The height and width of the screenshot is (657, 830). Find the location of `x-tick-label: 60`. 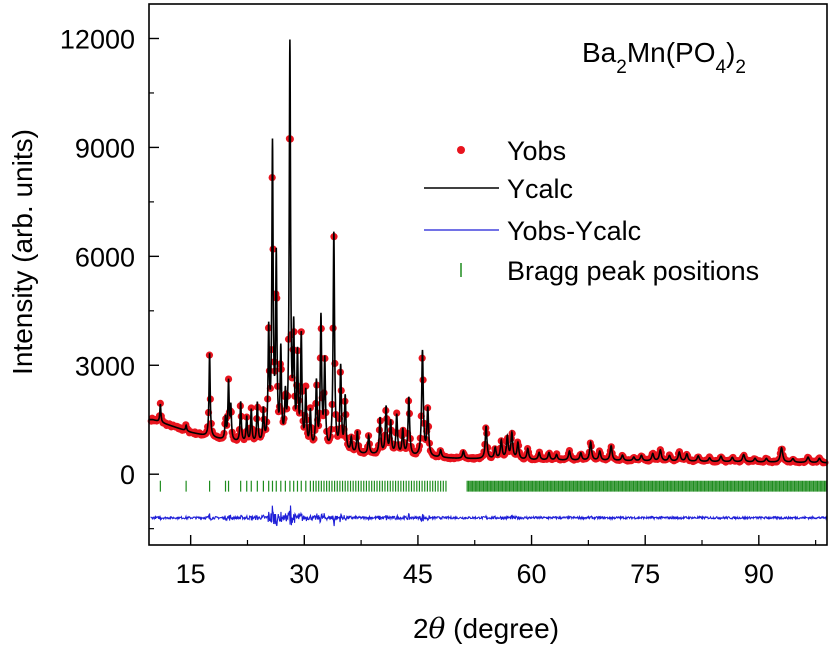

x-tick-label: 60 is located at coordinates (532, 574).